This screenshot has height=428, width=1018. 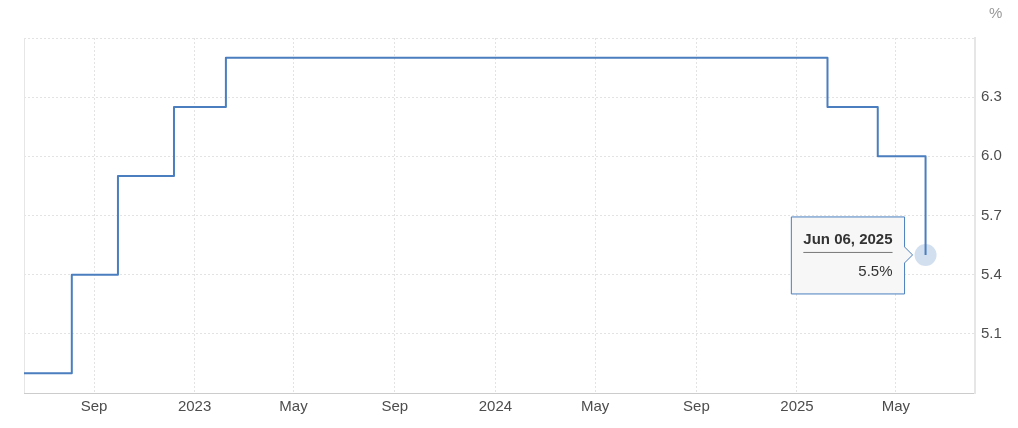 What do you see at coordinates (495, 406) in the screenshot?
I see `x-tick-label: 2024` at bounding box center [495, 406].